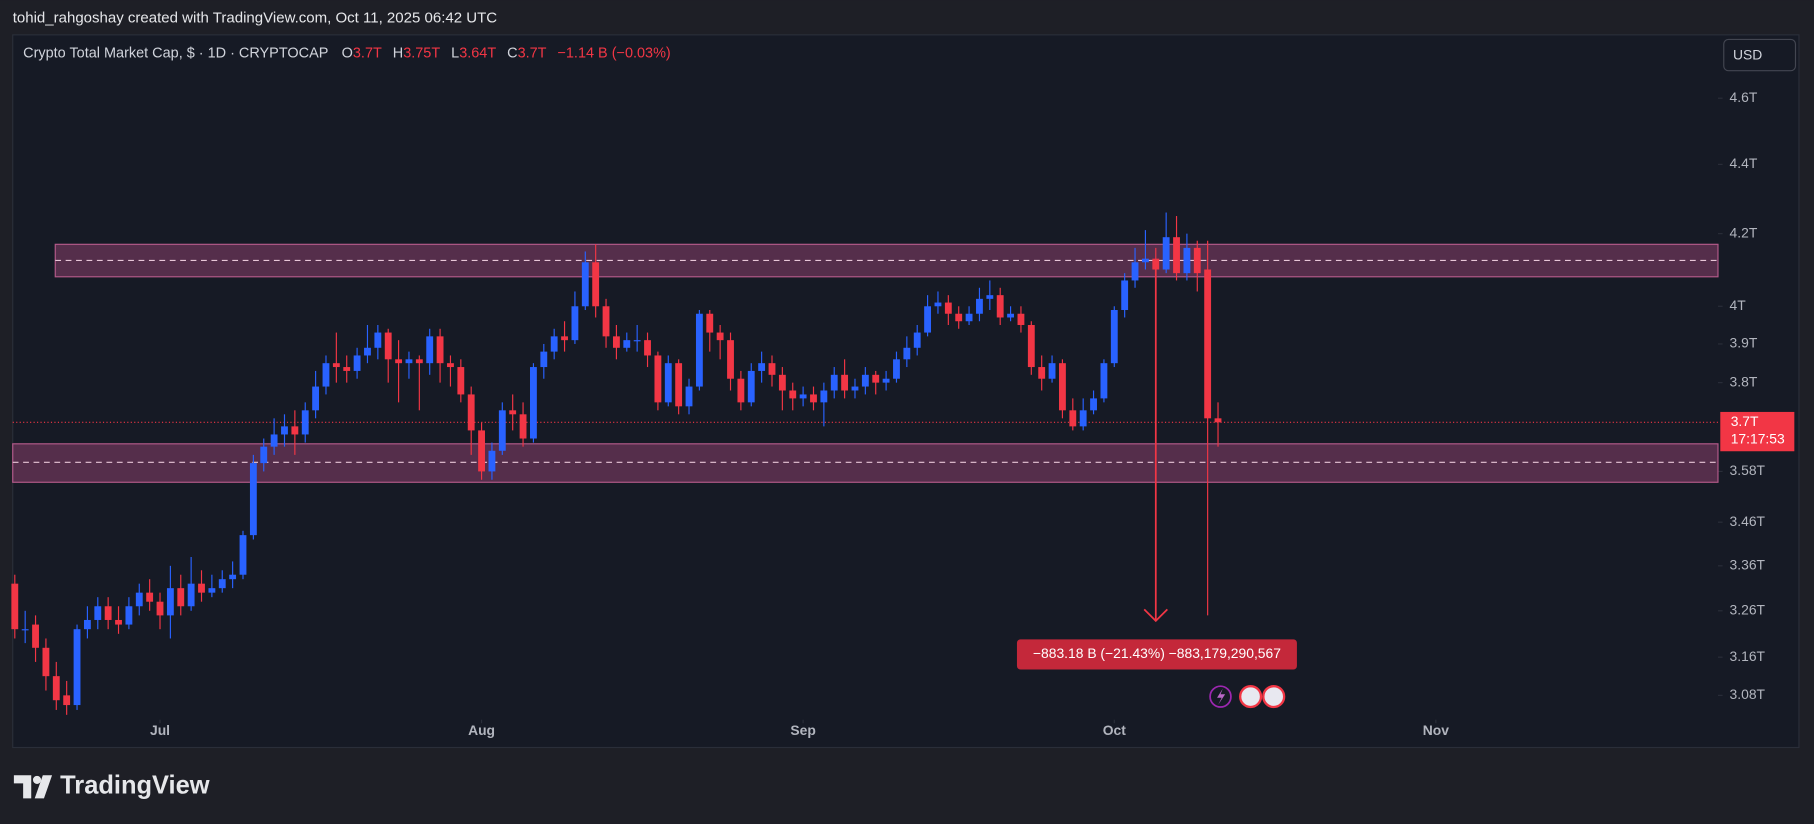  Describe the element at coordinates (1748, 565) in the screenshot. I see `y-tick-label: 3.36T` at that location.